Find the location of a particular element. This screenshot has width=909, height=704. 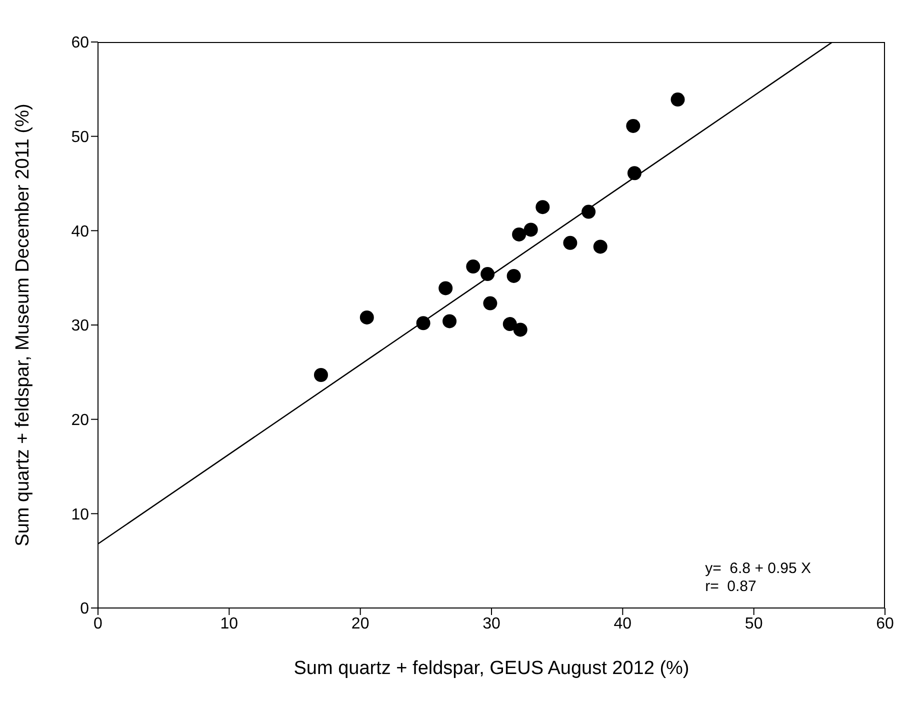

x-tick-label: 20 is located at coordinates (360, 623).